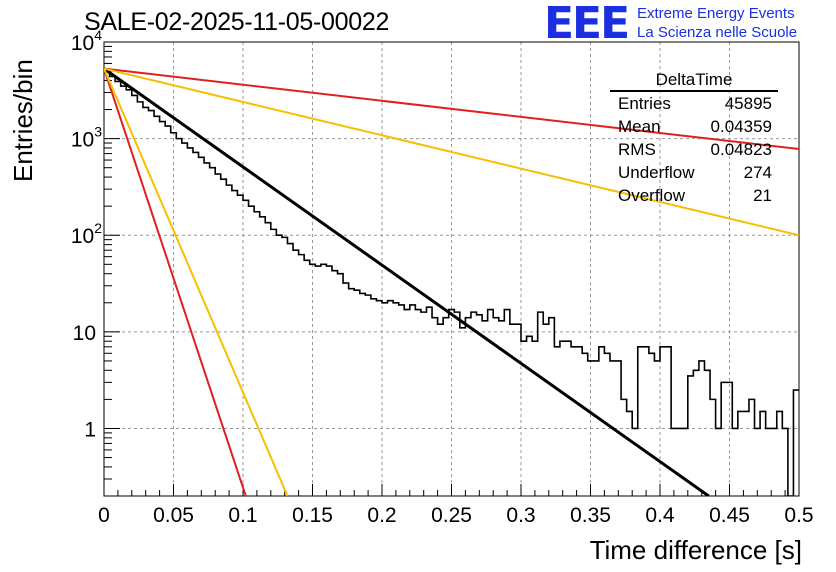 This screenshot has width=836, height=572. What do you see at coordinates (451, 109) in the screenshot?
I see `series-exp-slow-red` at bounding box center [451, 109].